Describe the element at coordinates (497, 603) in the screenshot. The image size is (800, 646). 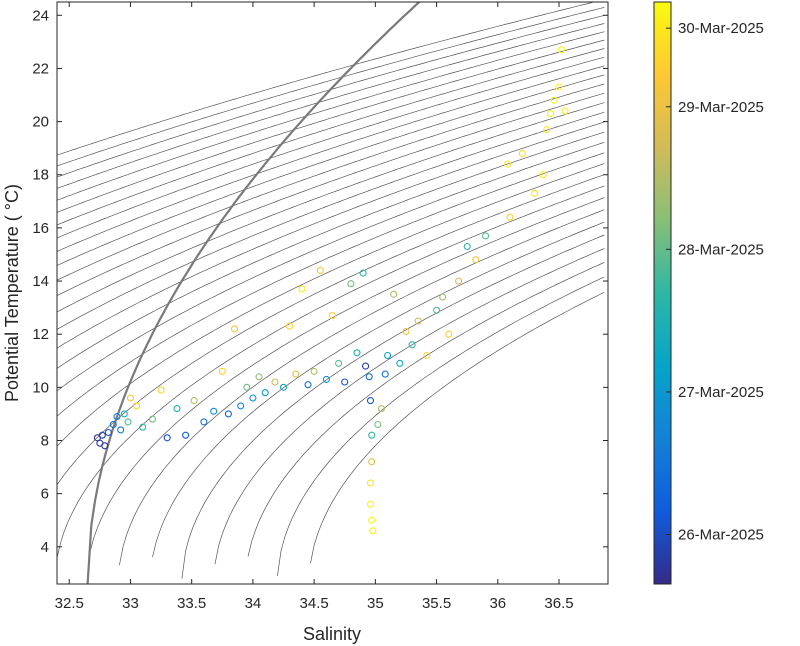
I see `x-tick-label: 36` at that location.